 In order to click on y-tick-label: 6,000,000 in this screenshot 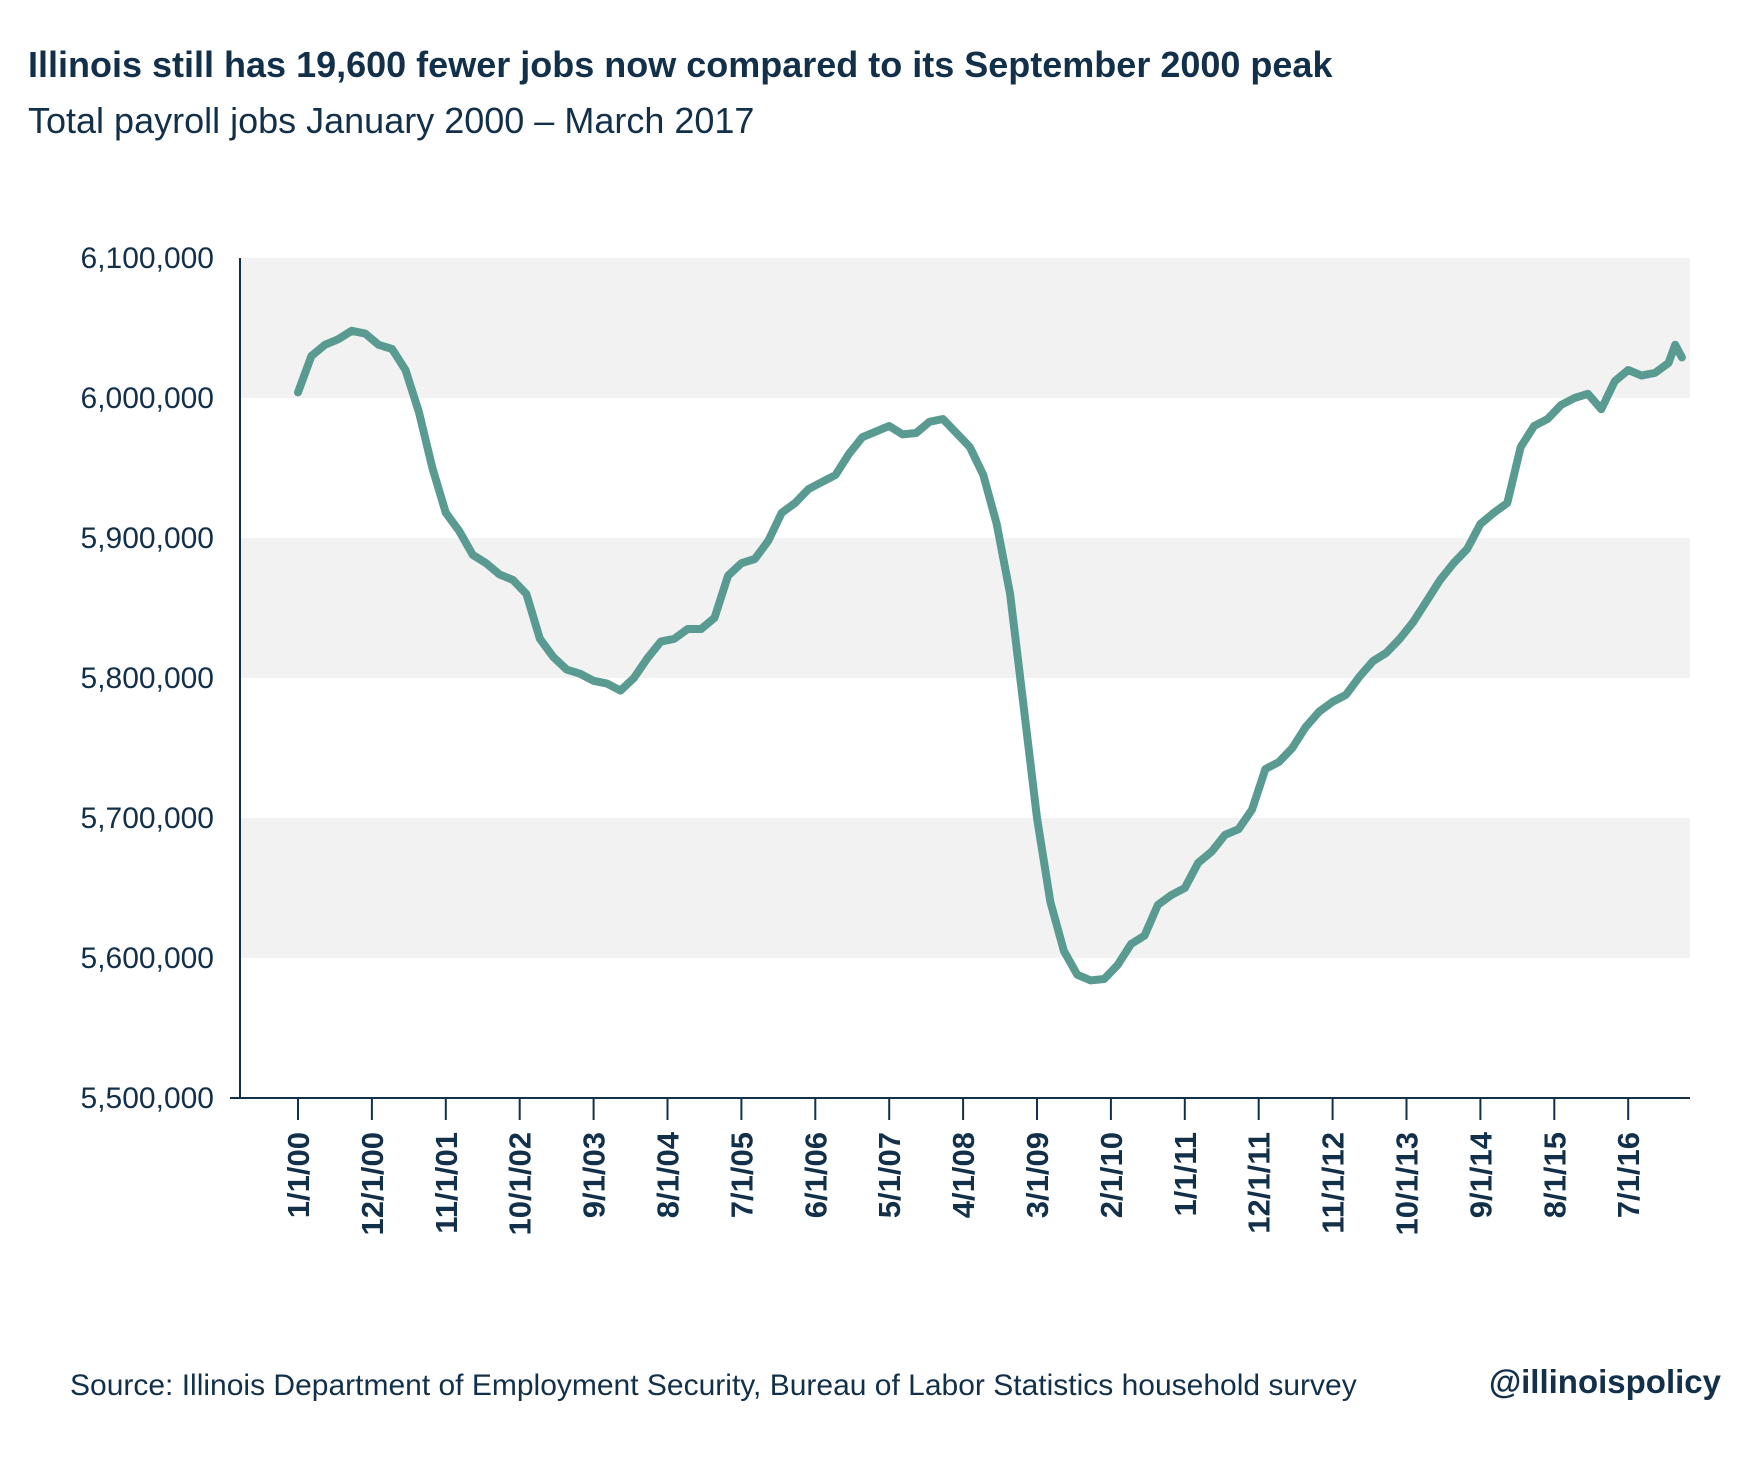, I will do `click(147, 398)`.